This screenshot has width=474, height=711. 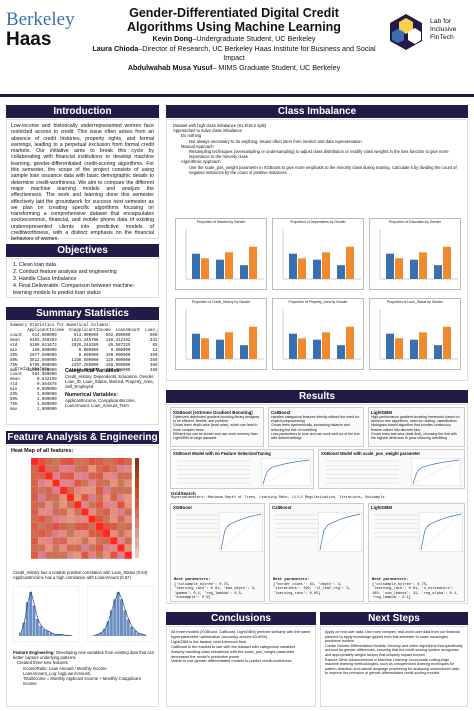 I want to click on berkeley-haas-logo: Berkeley Haas, so click(x=43, y=30).